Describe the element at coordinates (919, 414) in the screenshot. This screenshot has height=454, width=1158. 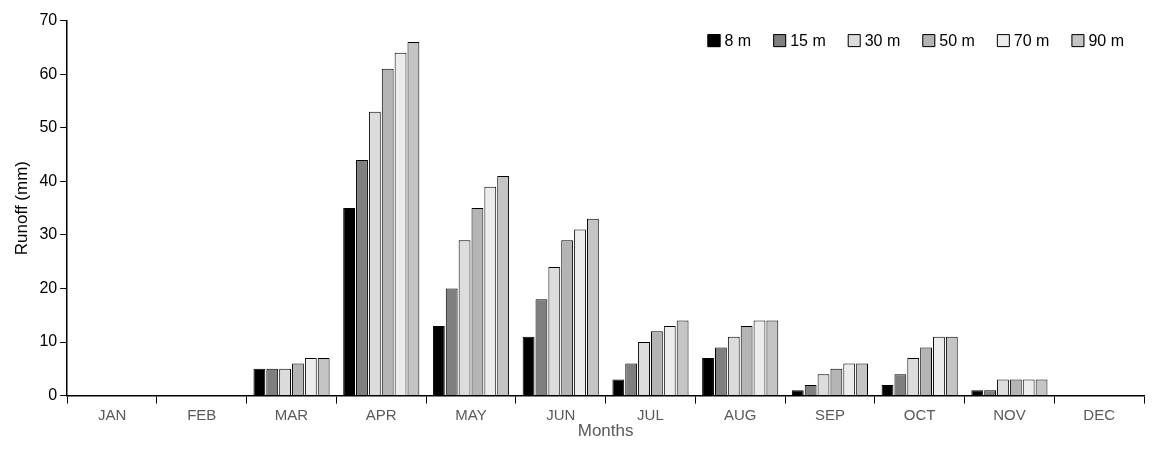
I see `x-tick-label: OCT` at that location.